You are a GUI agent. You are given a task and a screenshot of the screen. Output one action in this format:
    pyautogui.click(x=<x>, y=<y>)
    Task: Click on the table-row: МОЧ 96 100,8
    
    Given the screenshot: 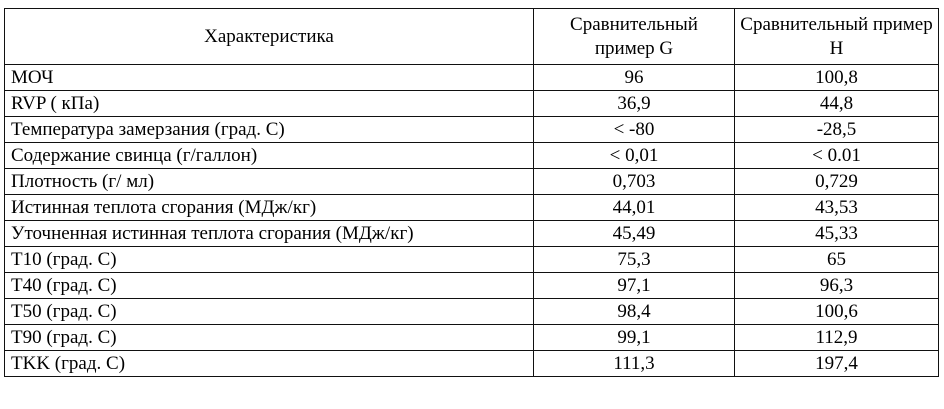 What is the action you would take?
    pyautogui.click(x=471, y=77)
    